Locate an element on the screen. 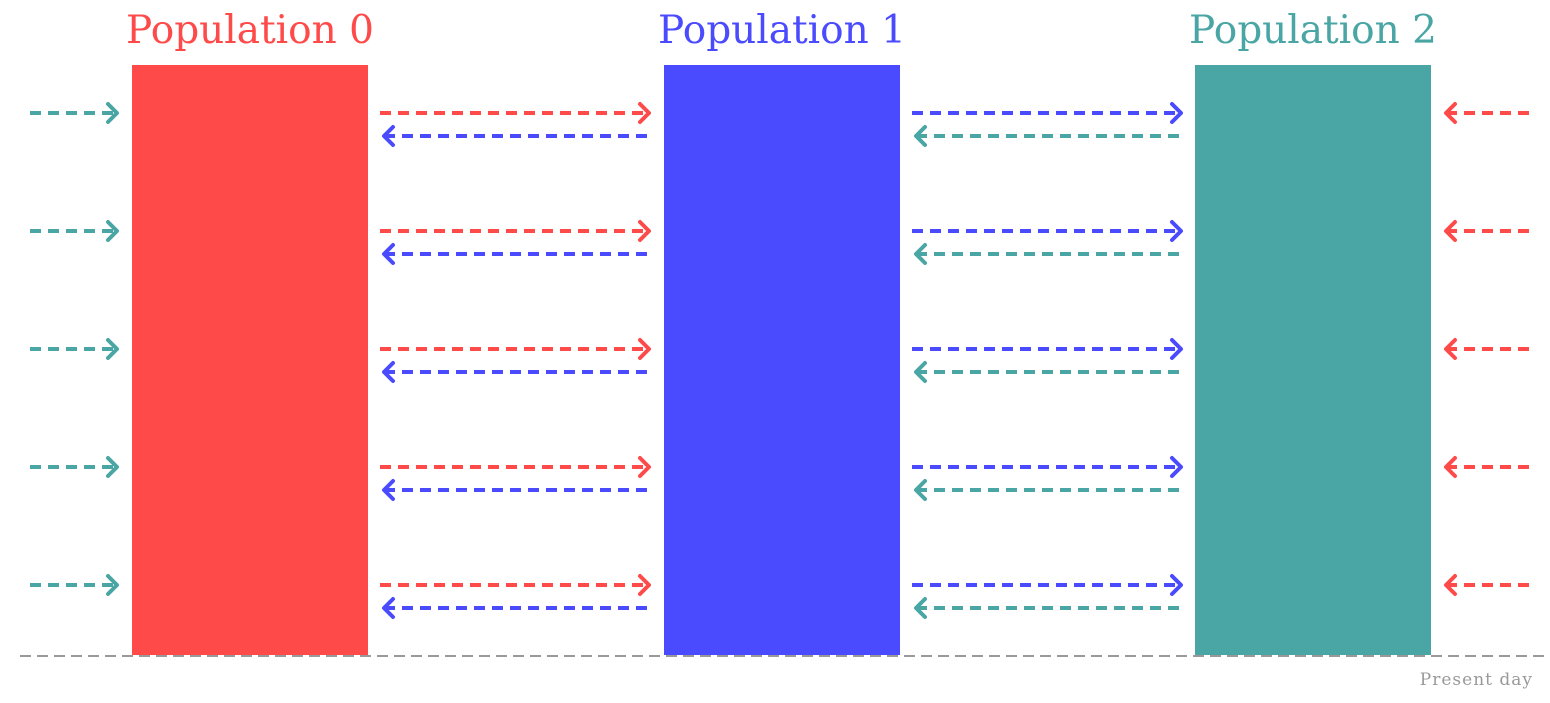 This screenshot has width=1550, height=703. present-day-label: Present day is located at coordinates (1476, 680).